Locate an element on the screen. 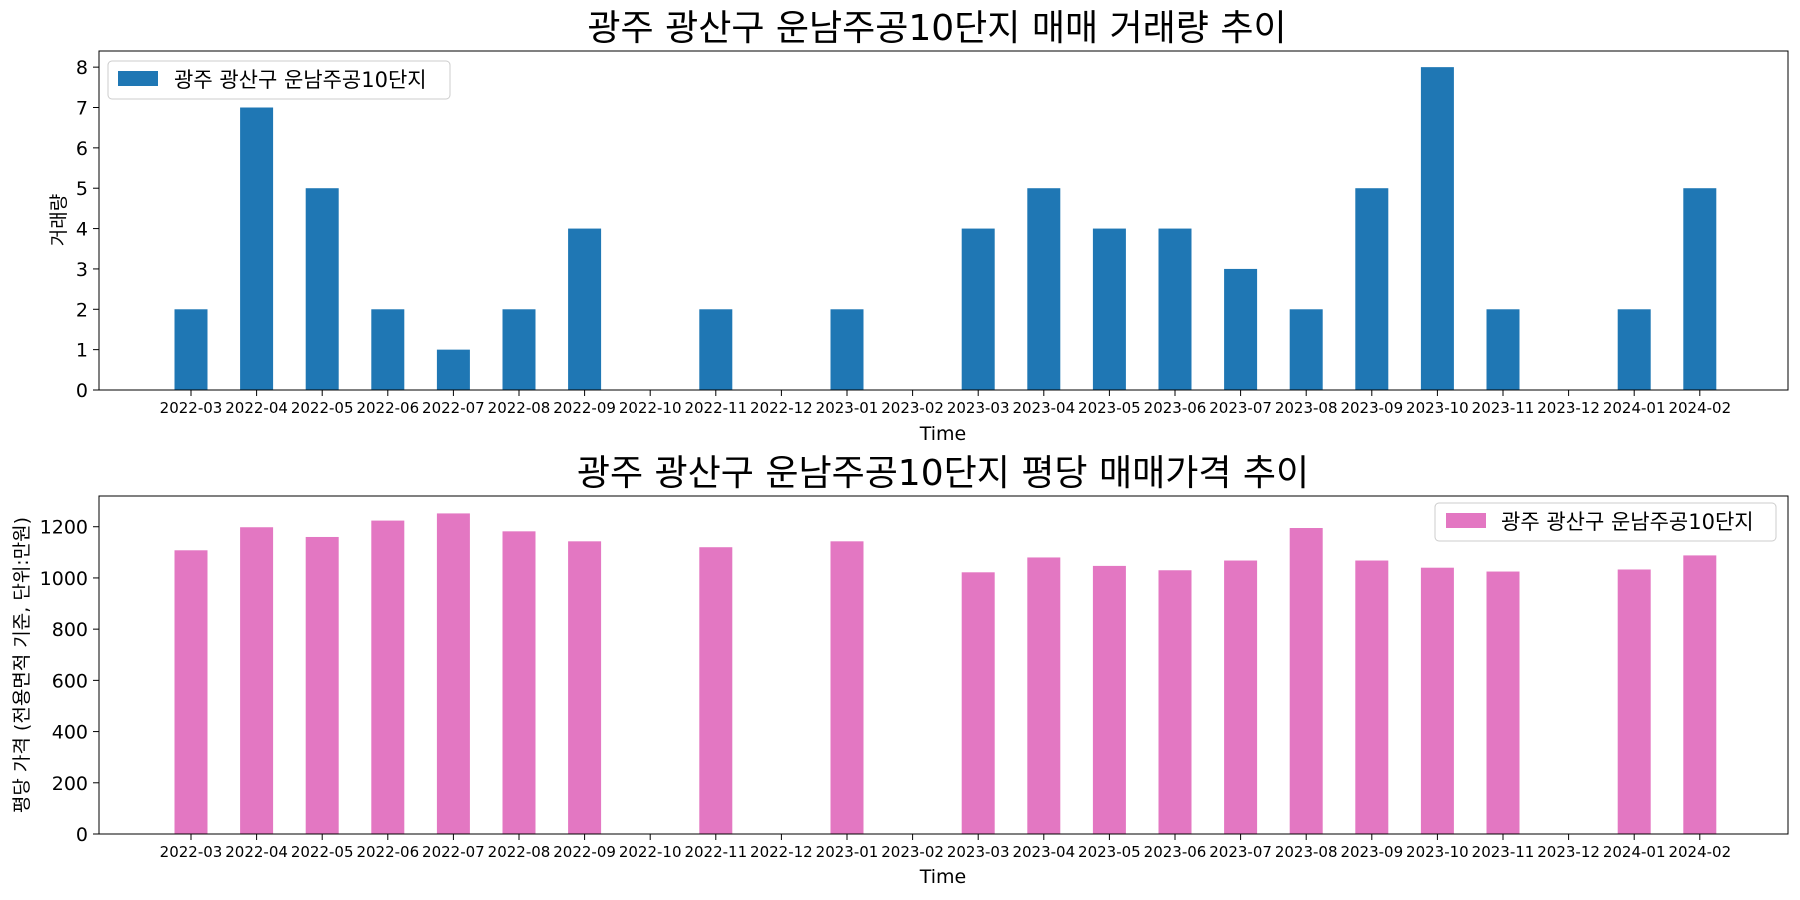  y-axis-ticks: 0 200 400 600 800 1000 1200 is located at coordinates (69, 681).